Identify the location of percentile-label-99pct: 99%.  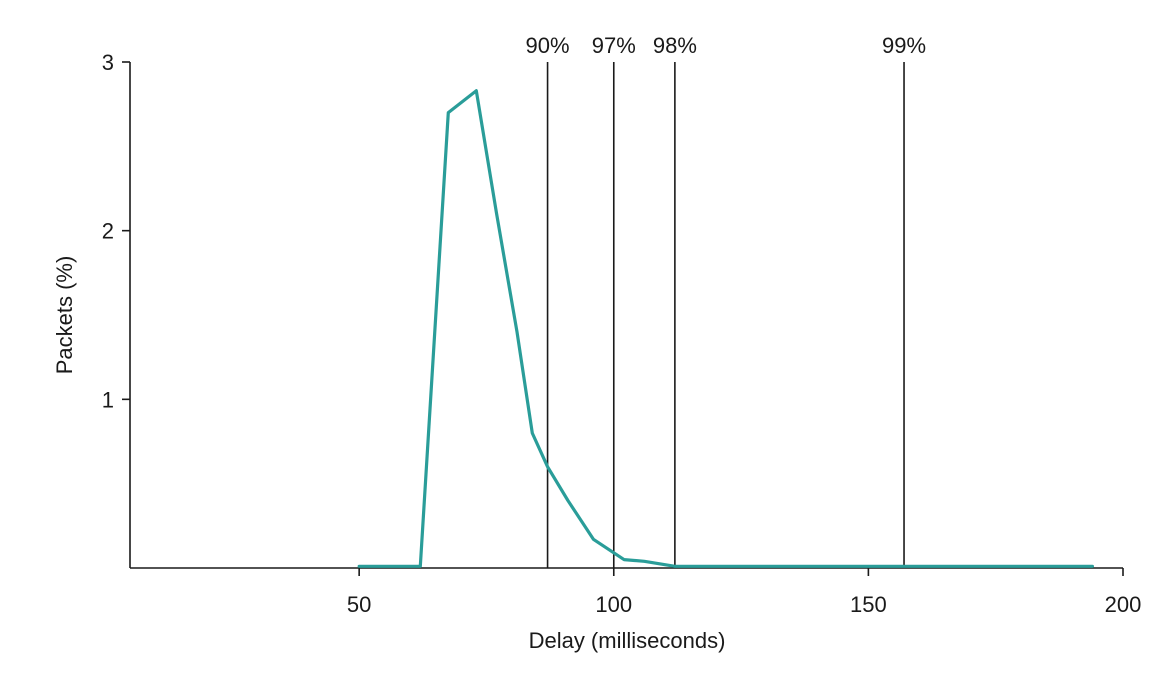
(904, 45).